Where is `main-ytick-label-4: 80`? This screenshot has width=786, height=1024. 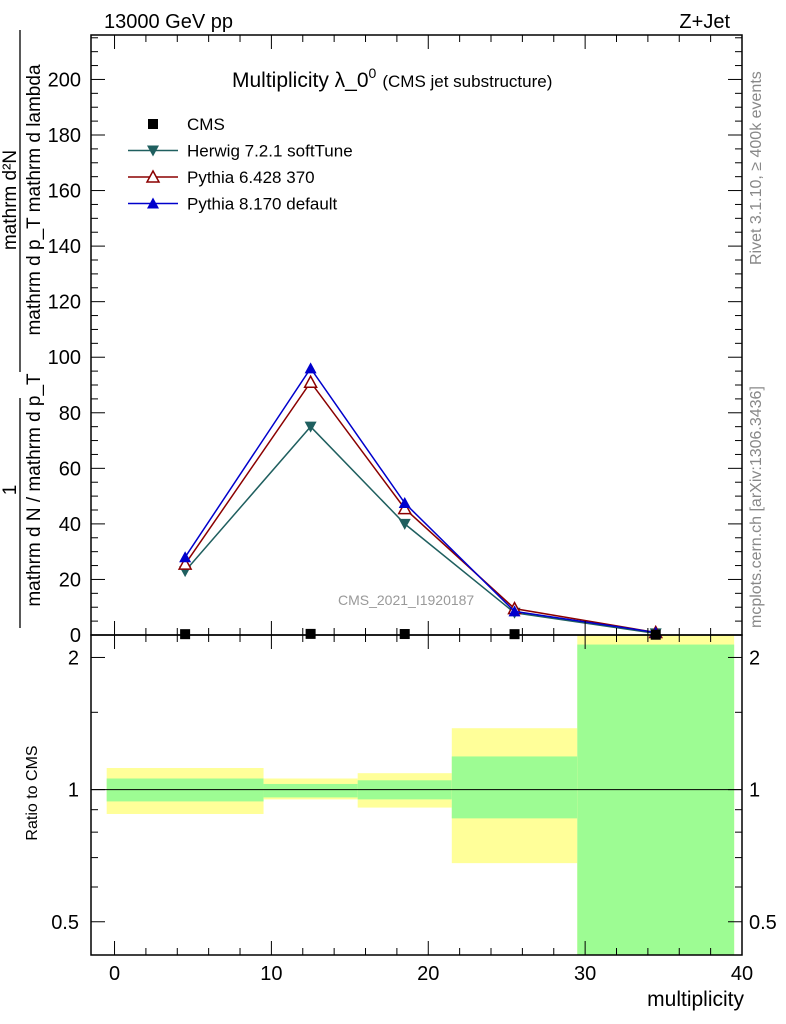 main-ytick-label-4: 80 is located at coordinates (70, 414).